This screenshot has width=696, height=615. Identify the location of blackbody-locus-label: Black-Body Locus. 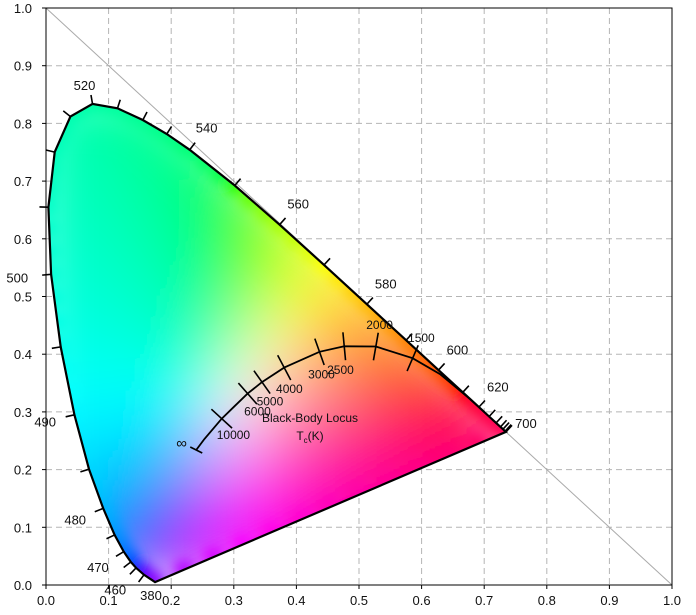
(310, 418).